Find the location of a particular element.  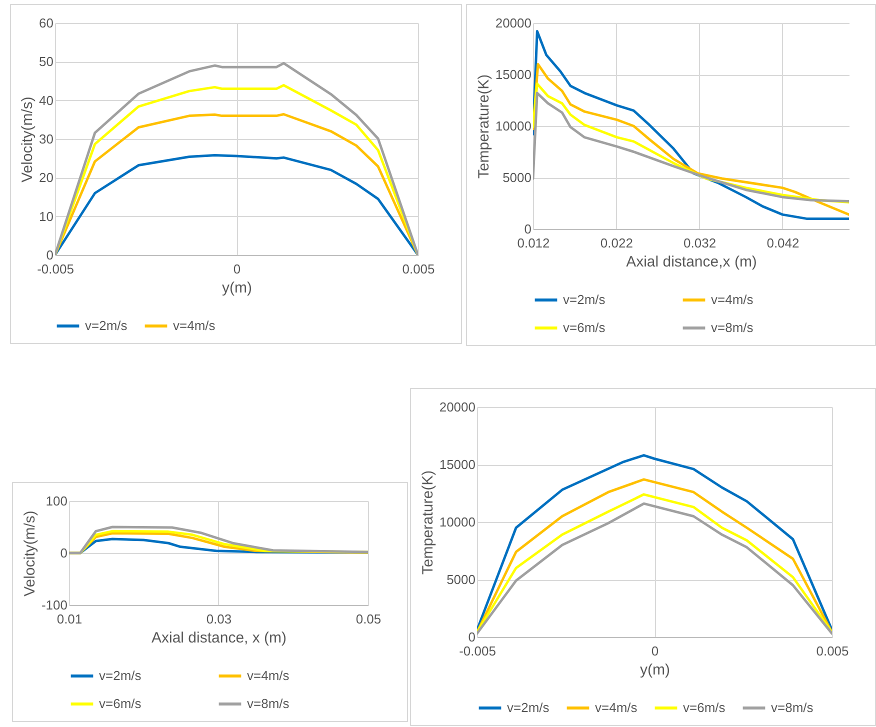

x-tick-label: 0.01 is located at coordinates (69, 619).